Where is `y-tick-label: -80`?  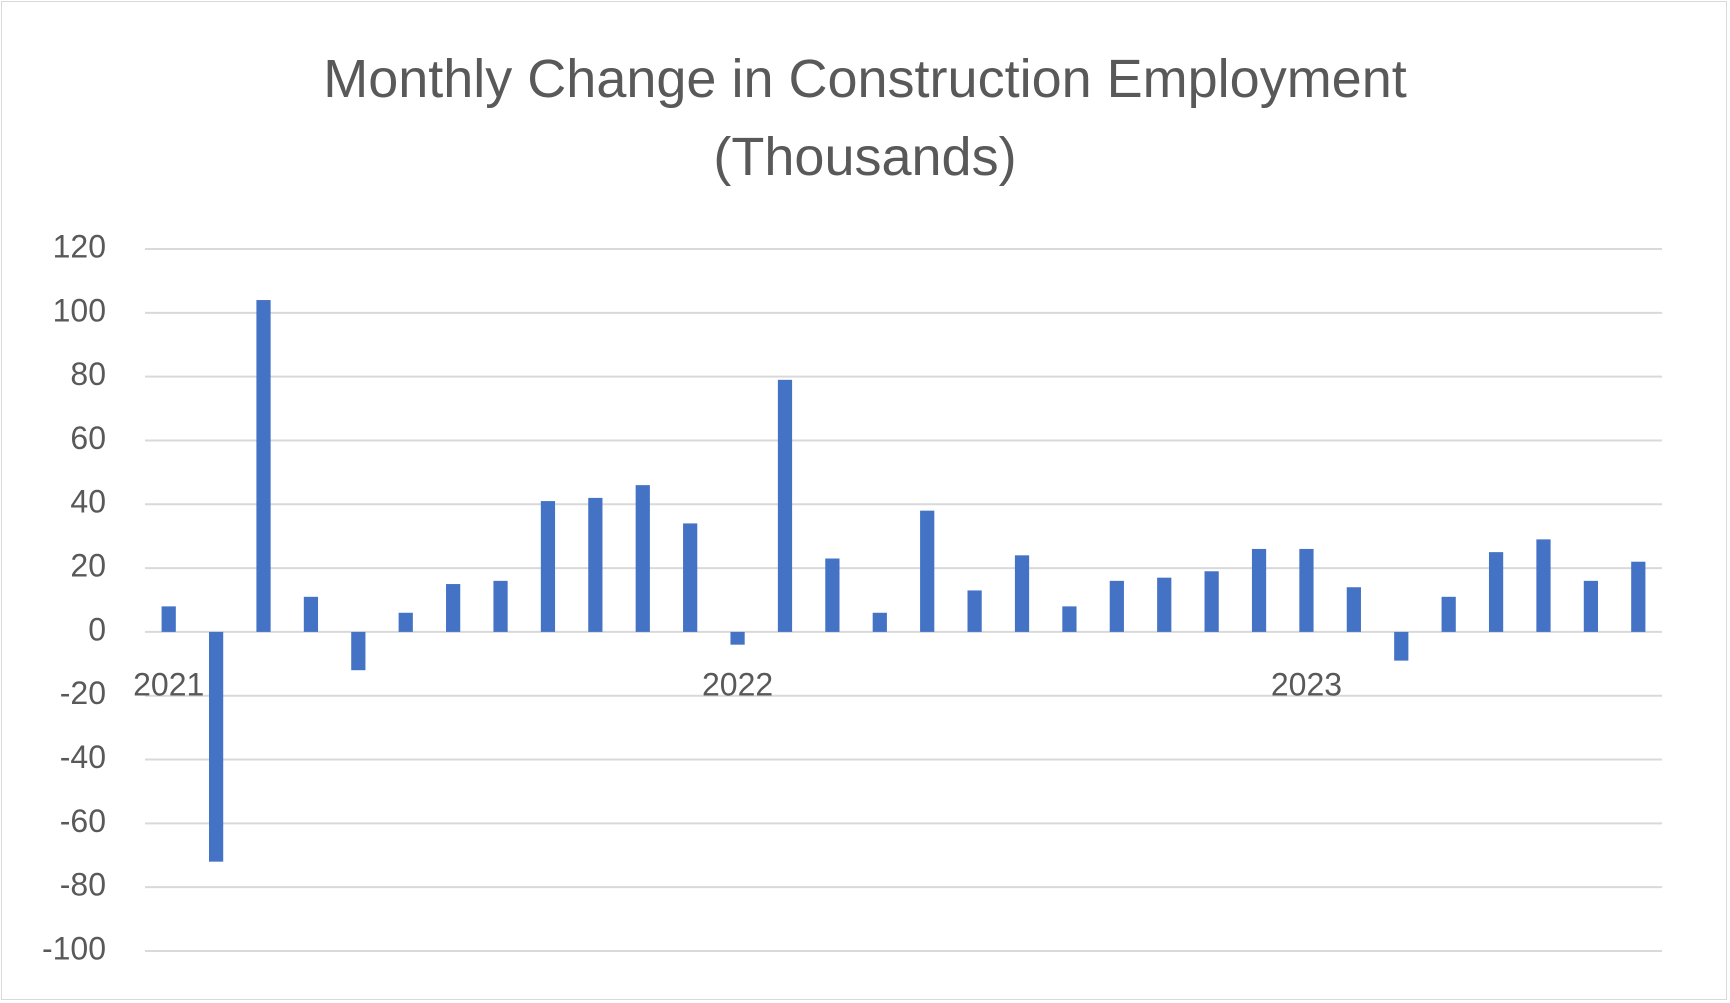
y-tick-label: -80 is located at coordinates (83, 885).